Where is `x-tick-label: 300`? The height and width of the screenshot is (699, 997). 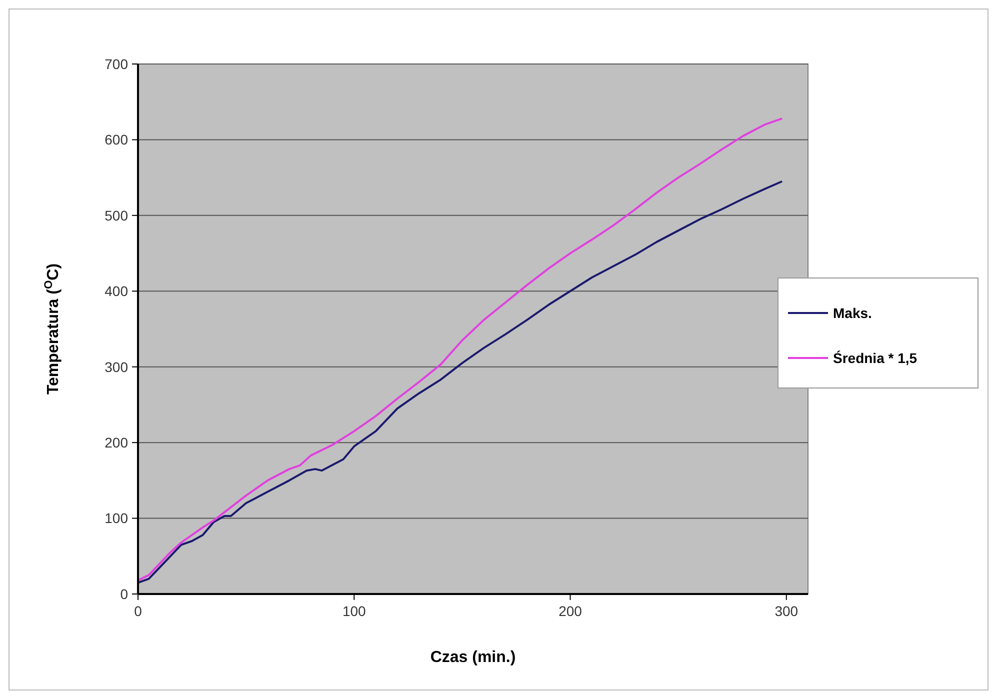
x-tick-label: 300 is located at coordinates (786, 611).